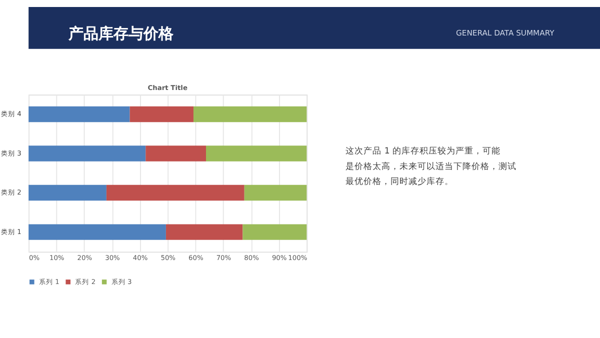 The height and width of the screenshot is (338, 600). Describe the element at coordinates (121, 33) in the screenshot. I see `chart-title: 产品库存与价格` at that location.